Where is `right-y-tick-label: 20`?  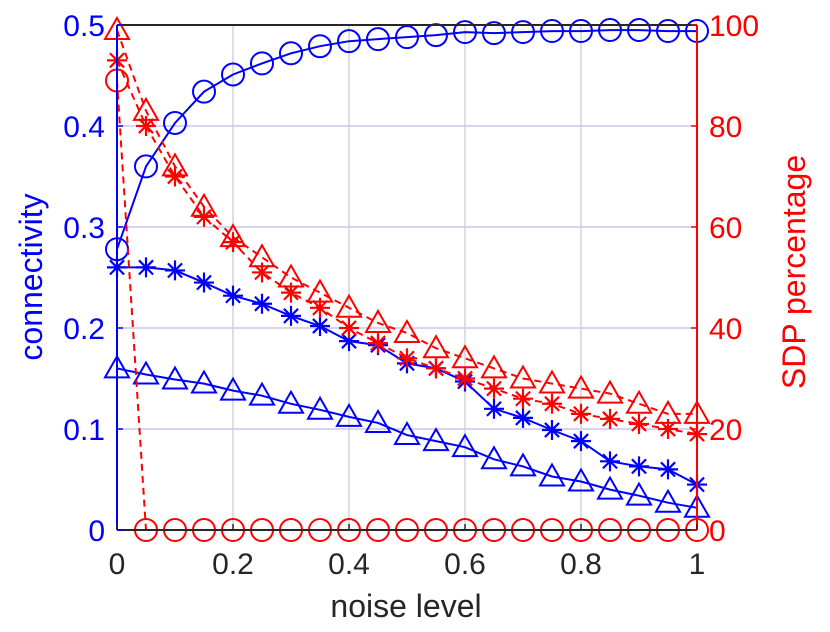 right-y-tick-label: 20 is located at coordinates (725, 430).